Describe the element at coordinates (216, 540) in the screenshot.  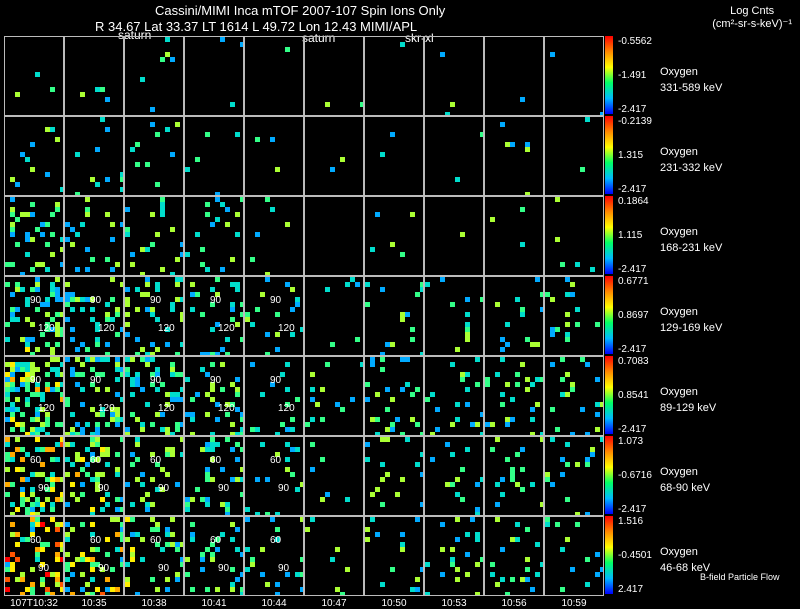
I see `contour-label: 60` at that location.